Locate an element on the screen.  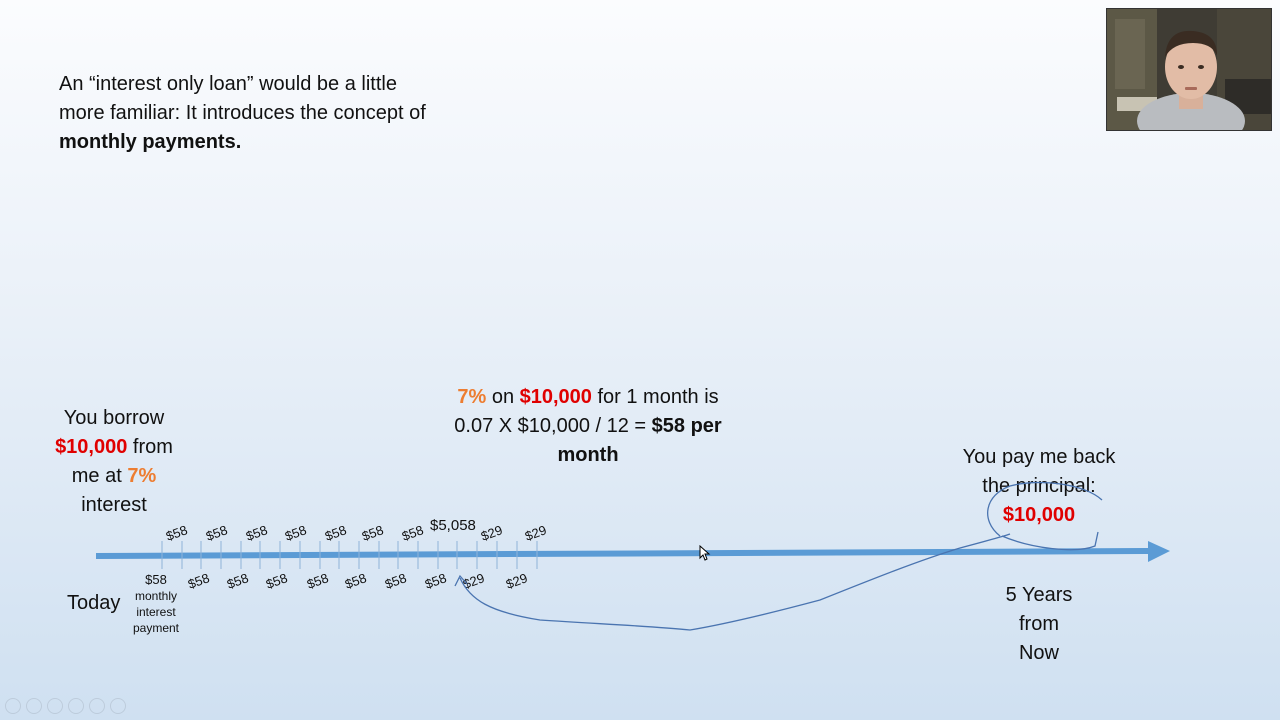
borrow-amount: $10,000 is located at coordinates (91, 447).